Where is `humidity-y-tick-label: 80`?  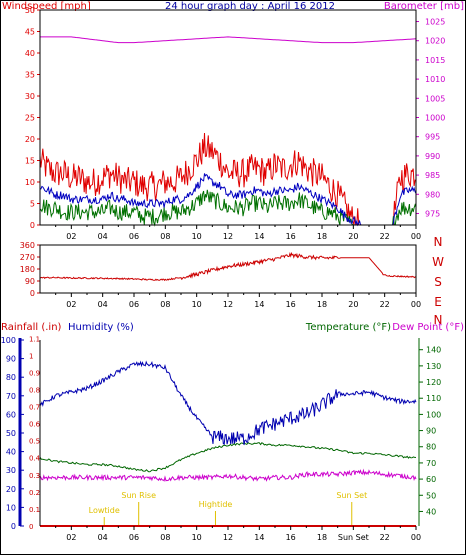
humidity-y-tick-label: 80 is located at coordinates (11, 377).